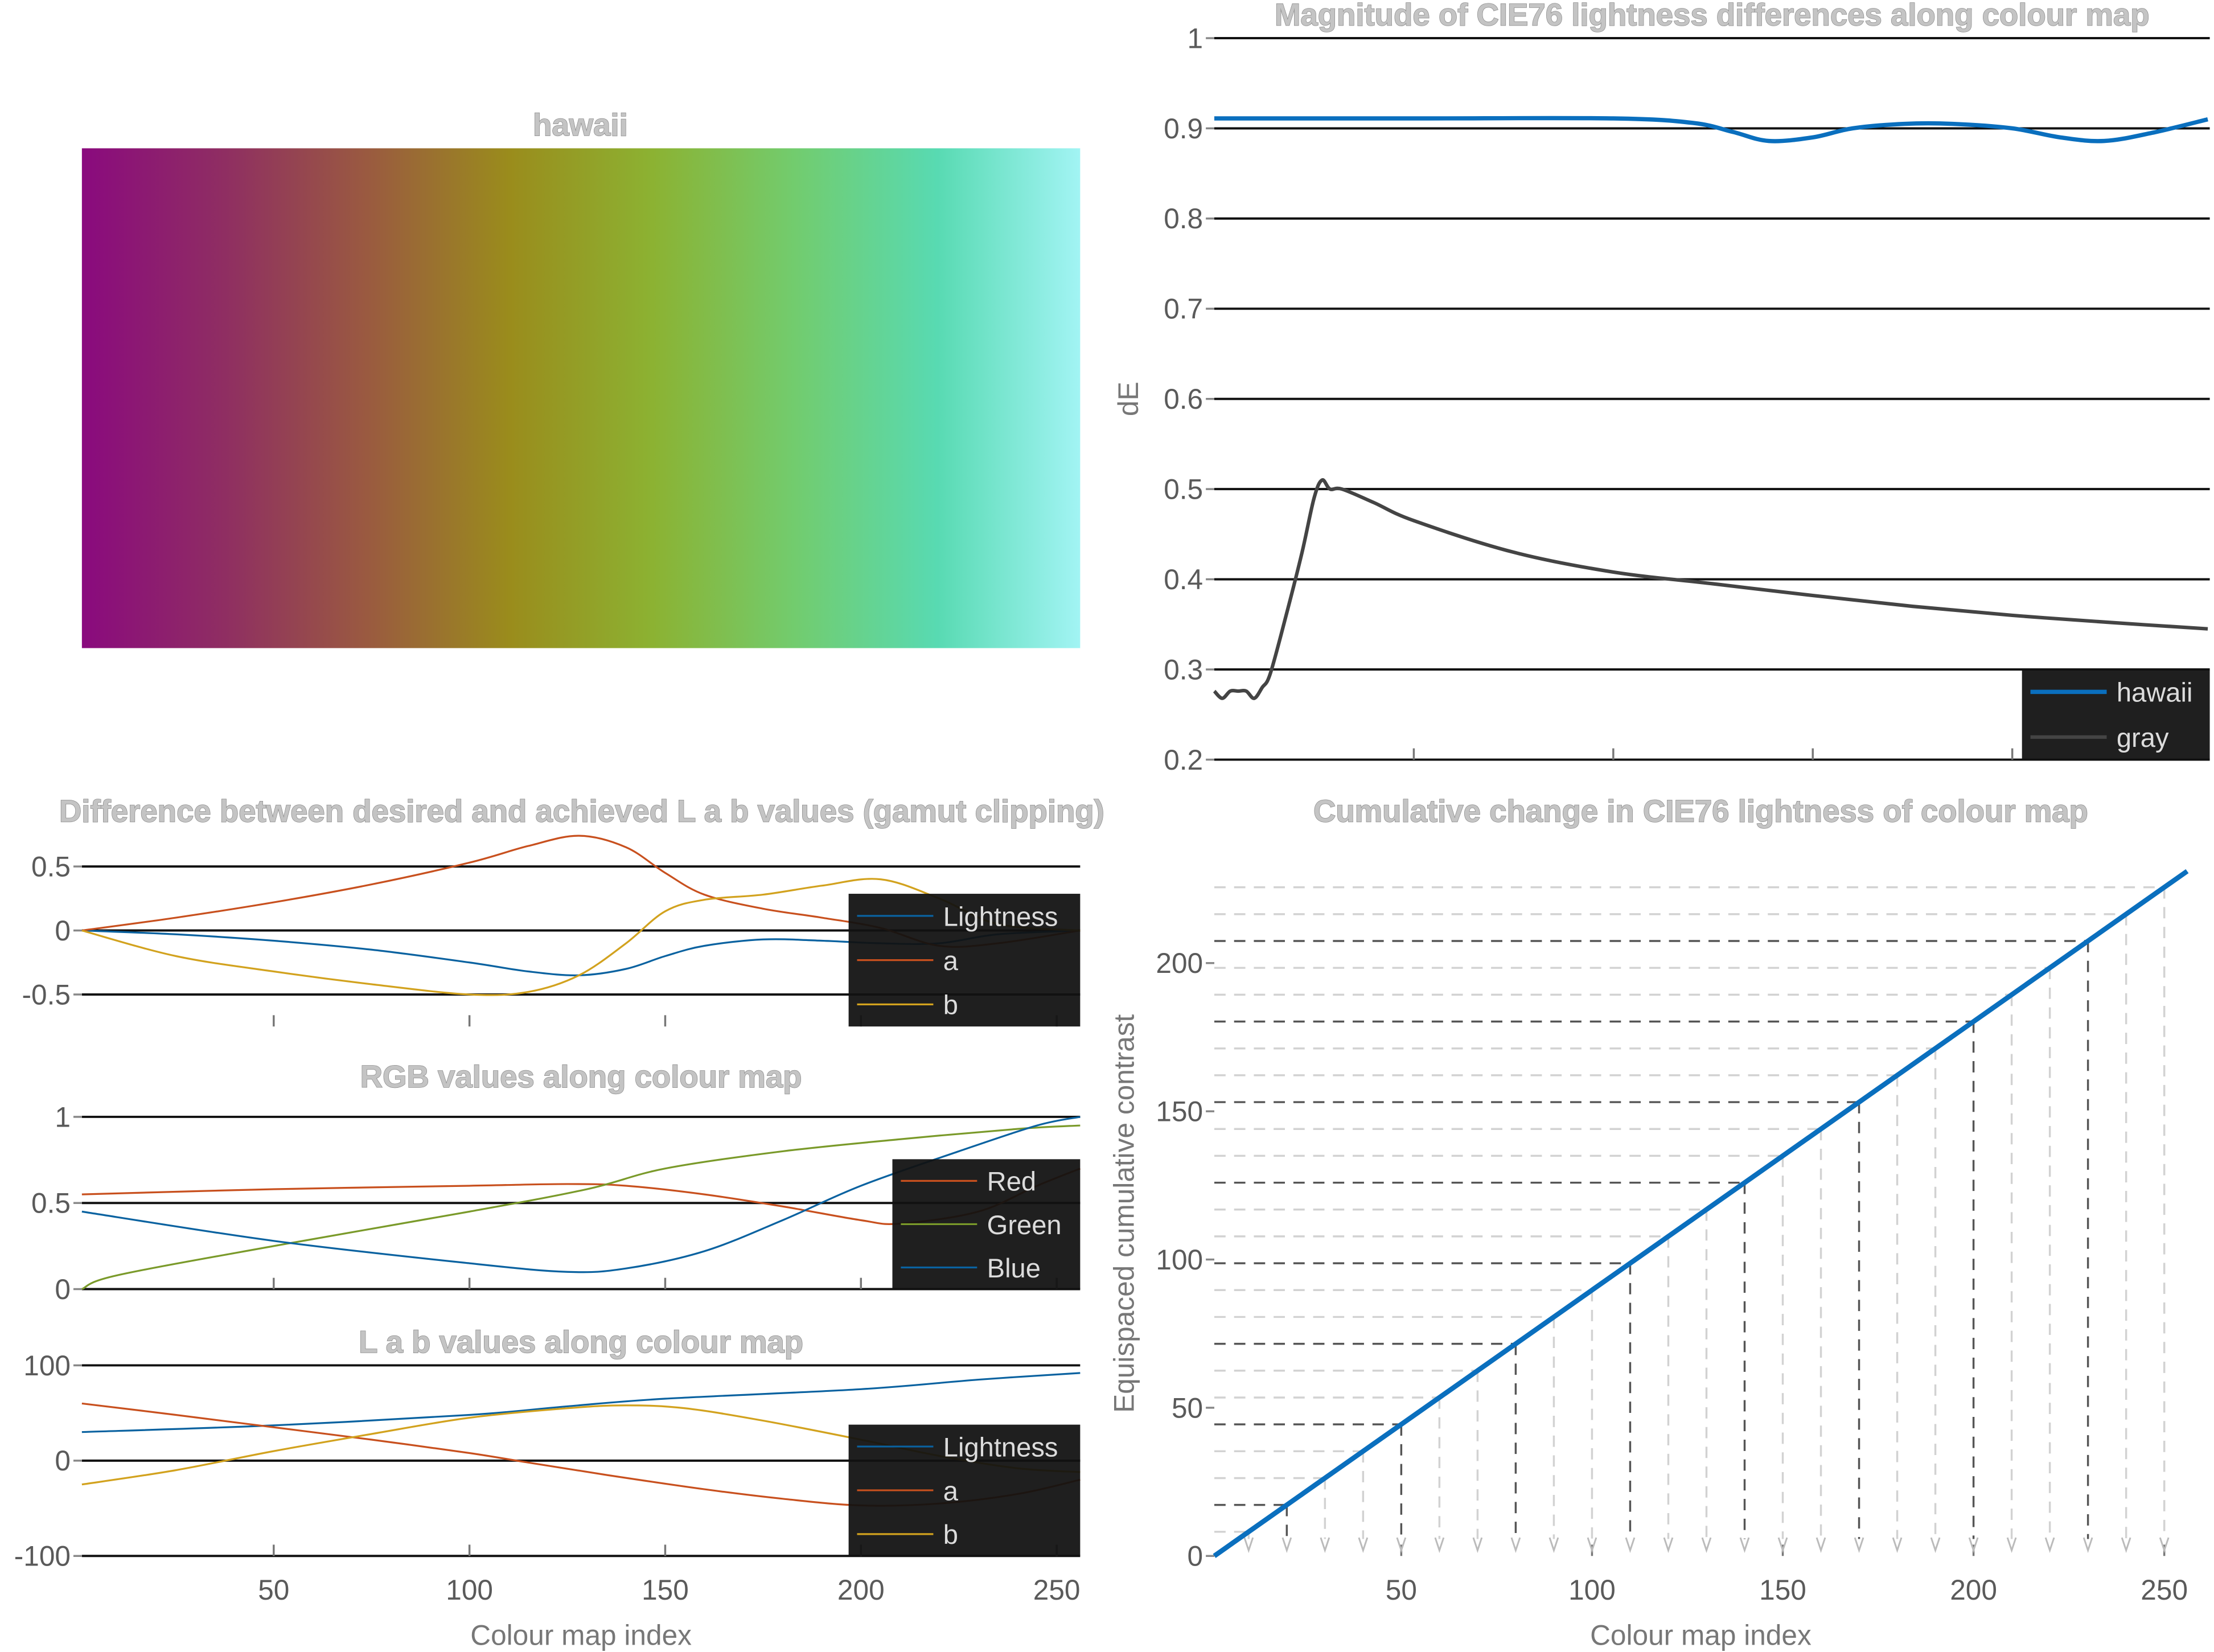 The height and width of the screenshot is (1652, 2214). What do you see at coordinates (581, 937) in the screenshot?
I see `series-line-b` at bounding box center [581, 937].